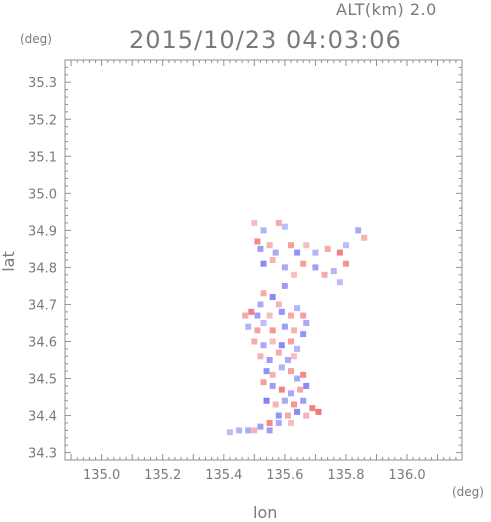 The width and height of the screenshot is (491, 522). Describe the element at coordinates (101, 475) in the screenshot. I see `x-tick-label: 135.0` at that location.